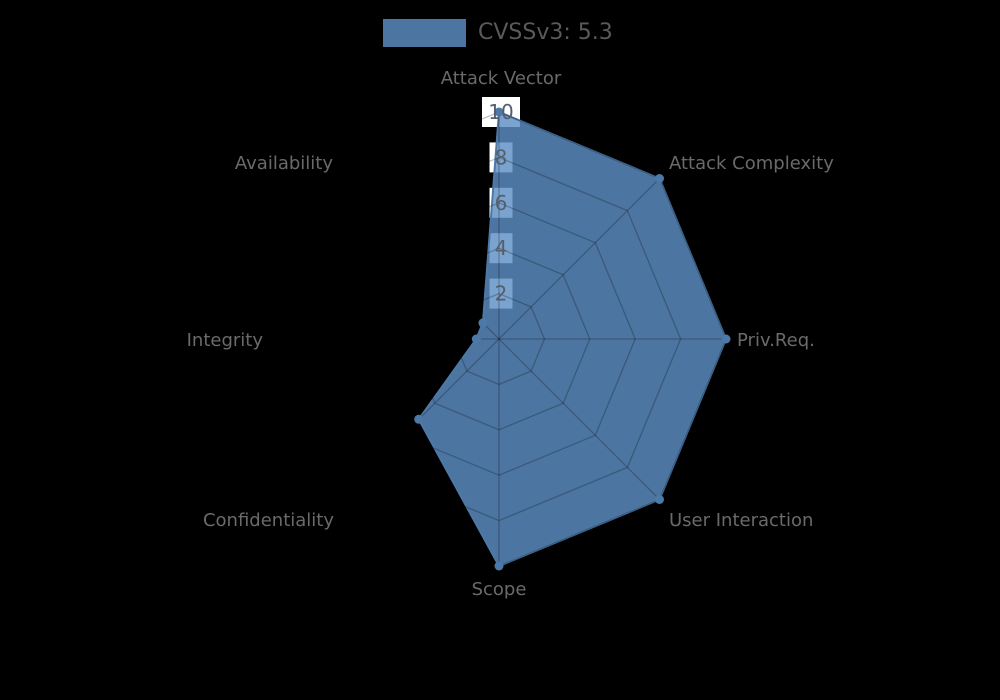 This screenshot has height=700, width=1000. Describe the element at coordinates (225, 340) in the screenshot. I see `axis-label-integrity: Integrity` at that location.